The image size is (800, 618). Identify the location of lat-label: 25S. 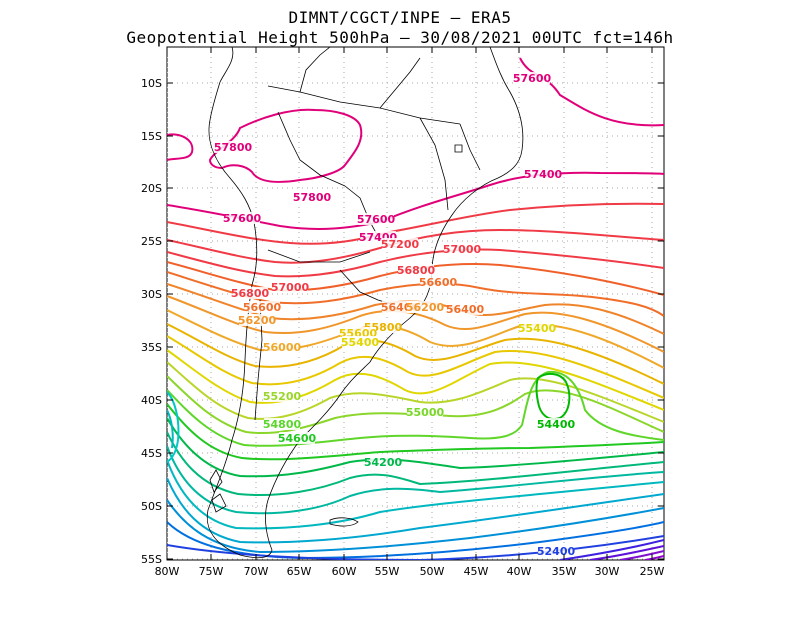
(151, 241).